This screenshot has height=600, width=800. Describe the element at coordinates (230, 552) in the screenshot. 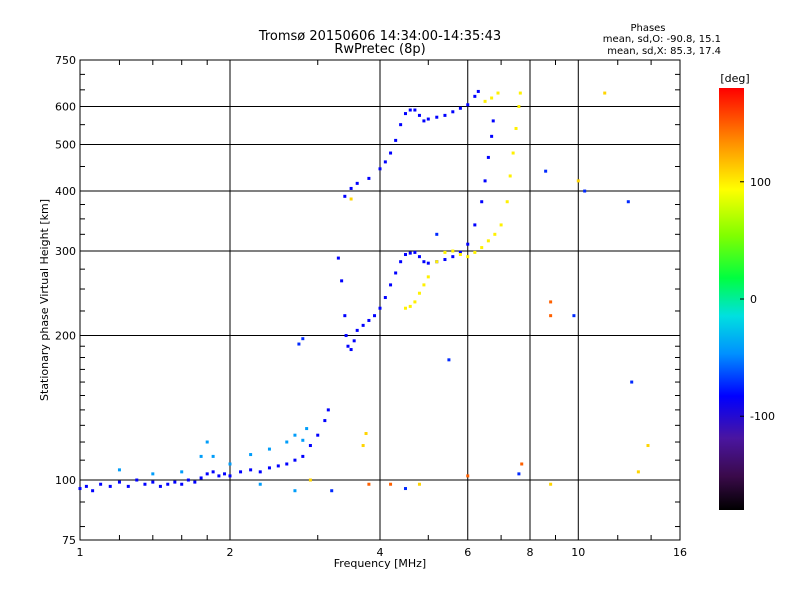

I see `x-tick-label: 2` at that location.